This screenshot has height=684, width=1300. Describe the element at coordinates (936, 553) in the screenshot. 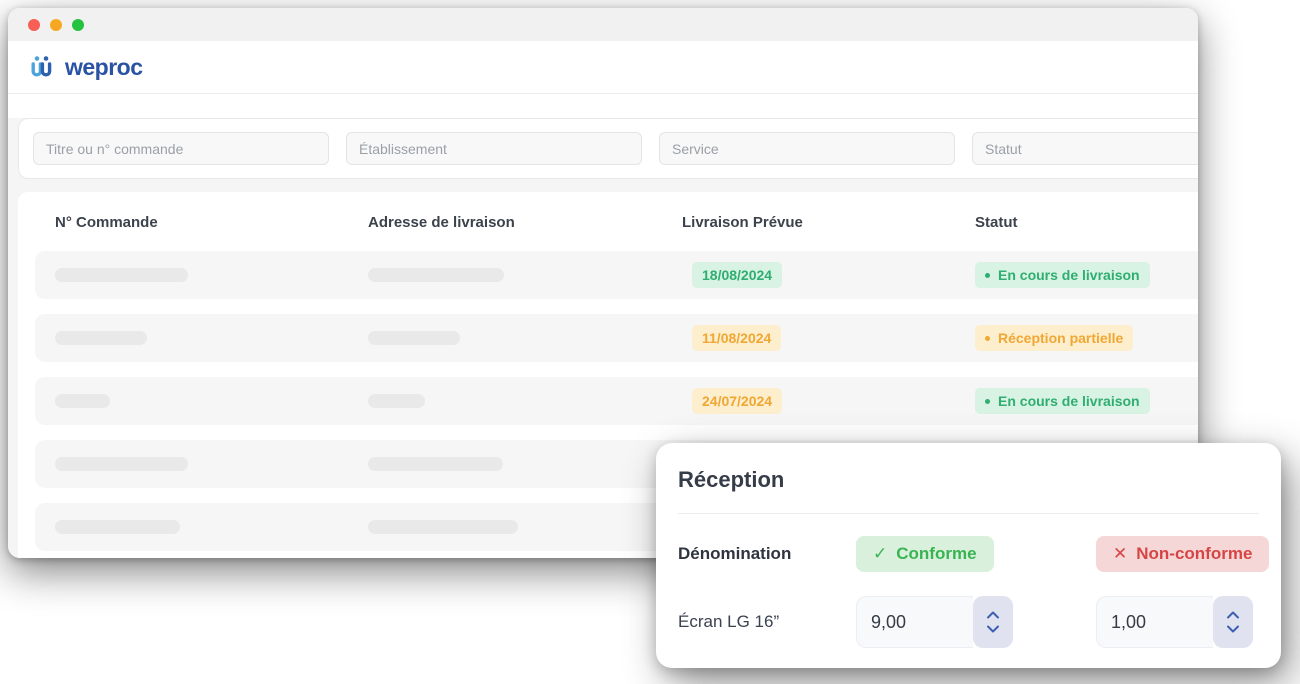

I see `conforme-label: Conforme` at that location.